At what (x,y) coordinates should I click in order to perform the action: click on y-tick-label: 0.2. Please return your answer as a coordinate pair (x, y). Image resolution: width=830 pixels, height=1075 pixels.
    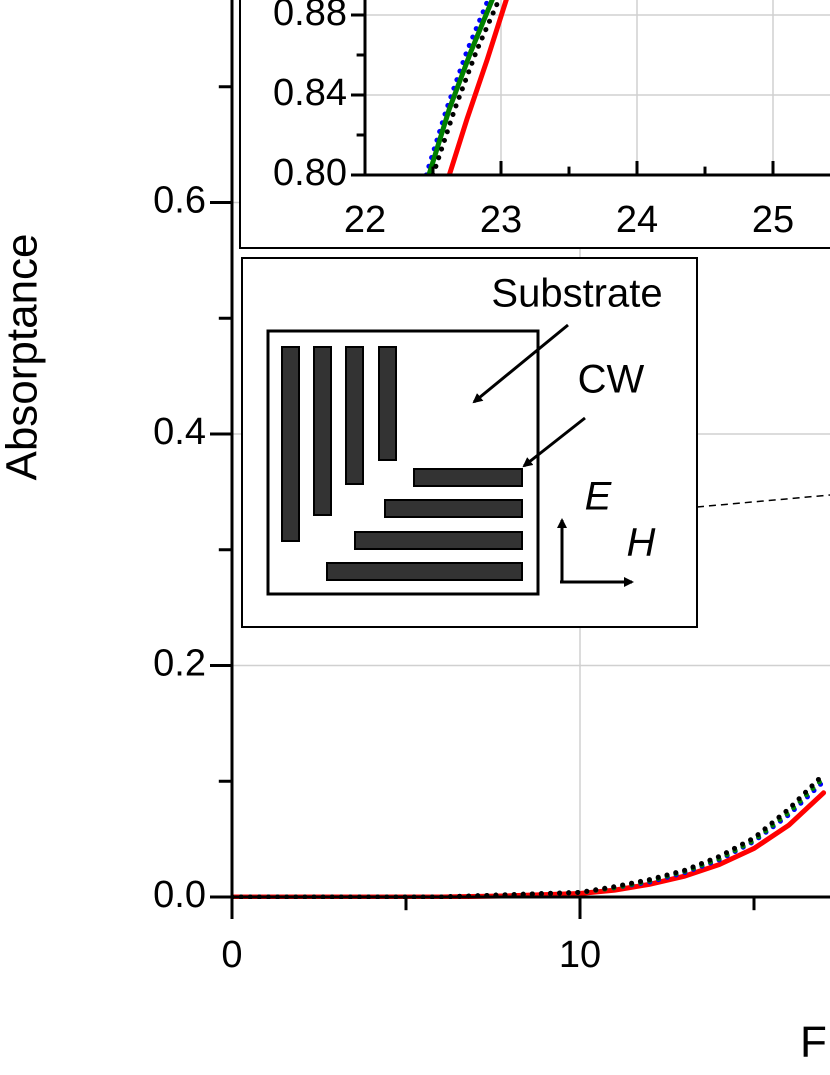
    Looking at the image, I should click on (179, 664).